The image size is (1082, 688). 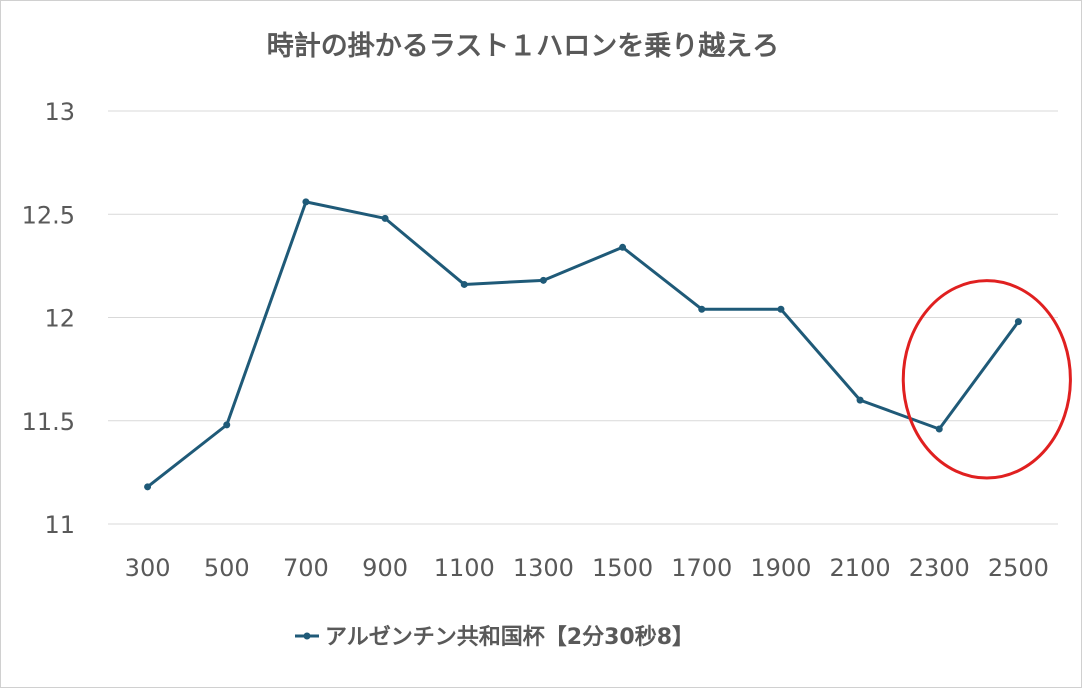 I want to click on x-tick-label: 1300, so click(x=543, y=568).